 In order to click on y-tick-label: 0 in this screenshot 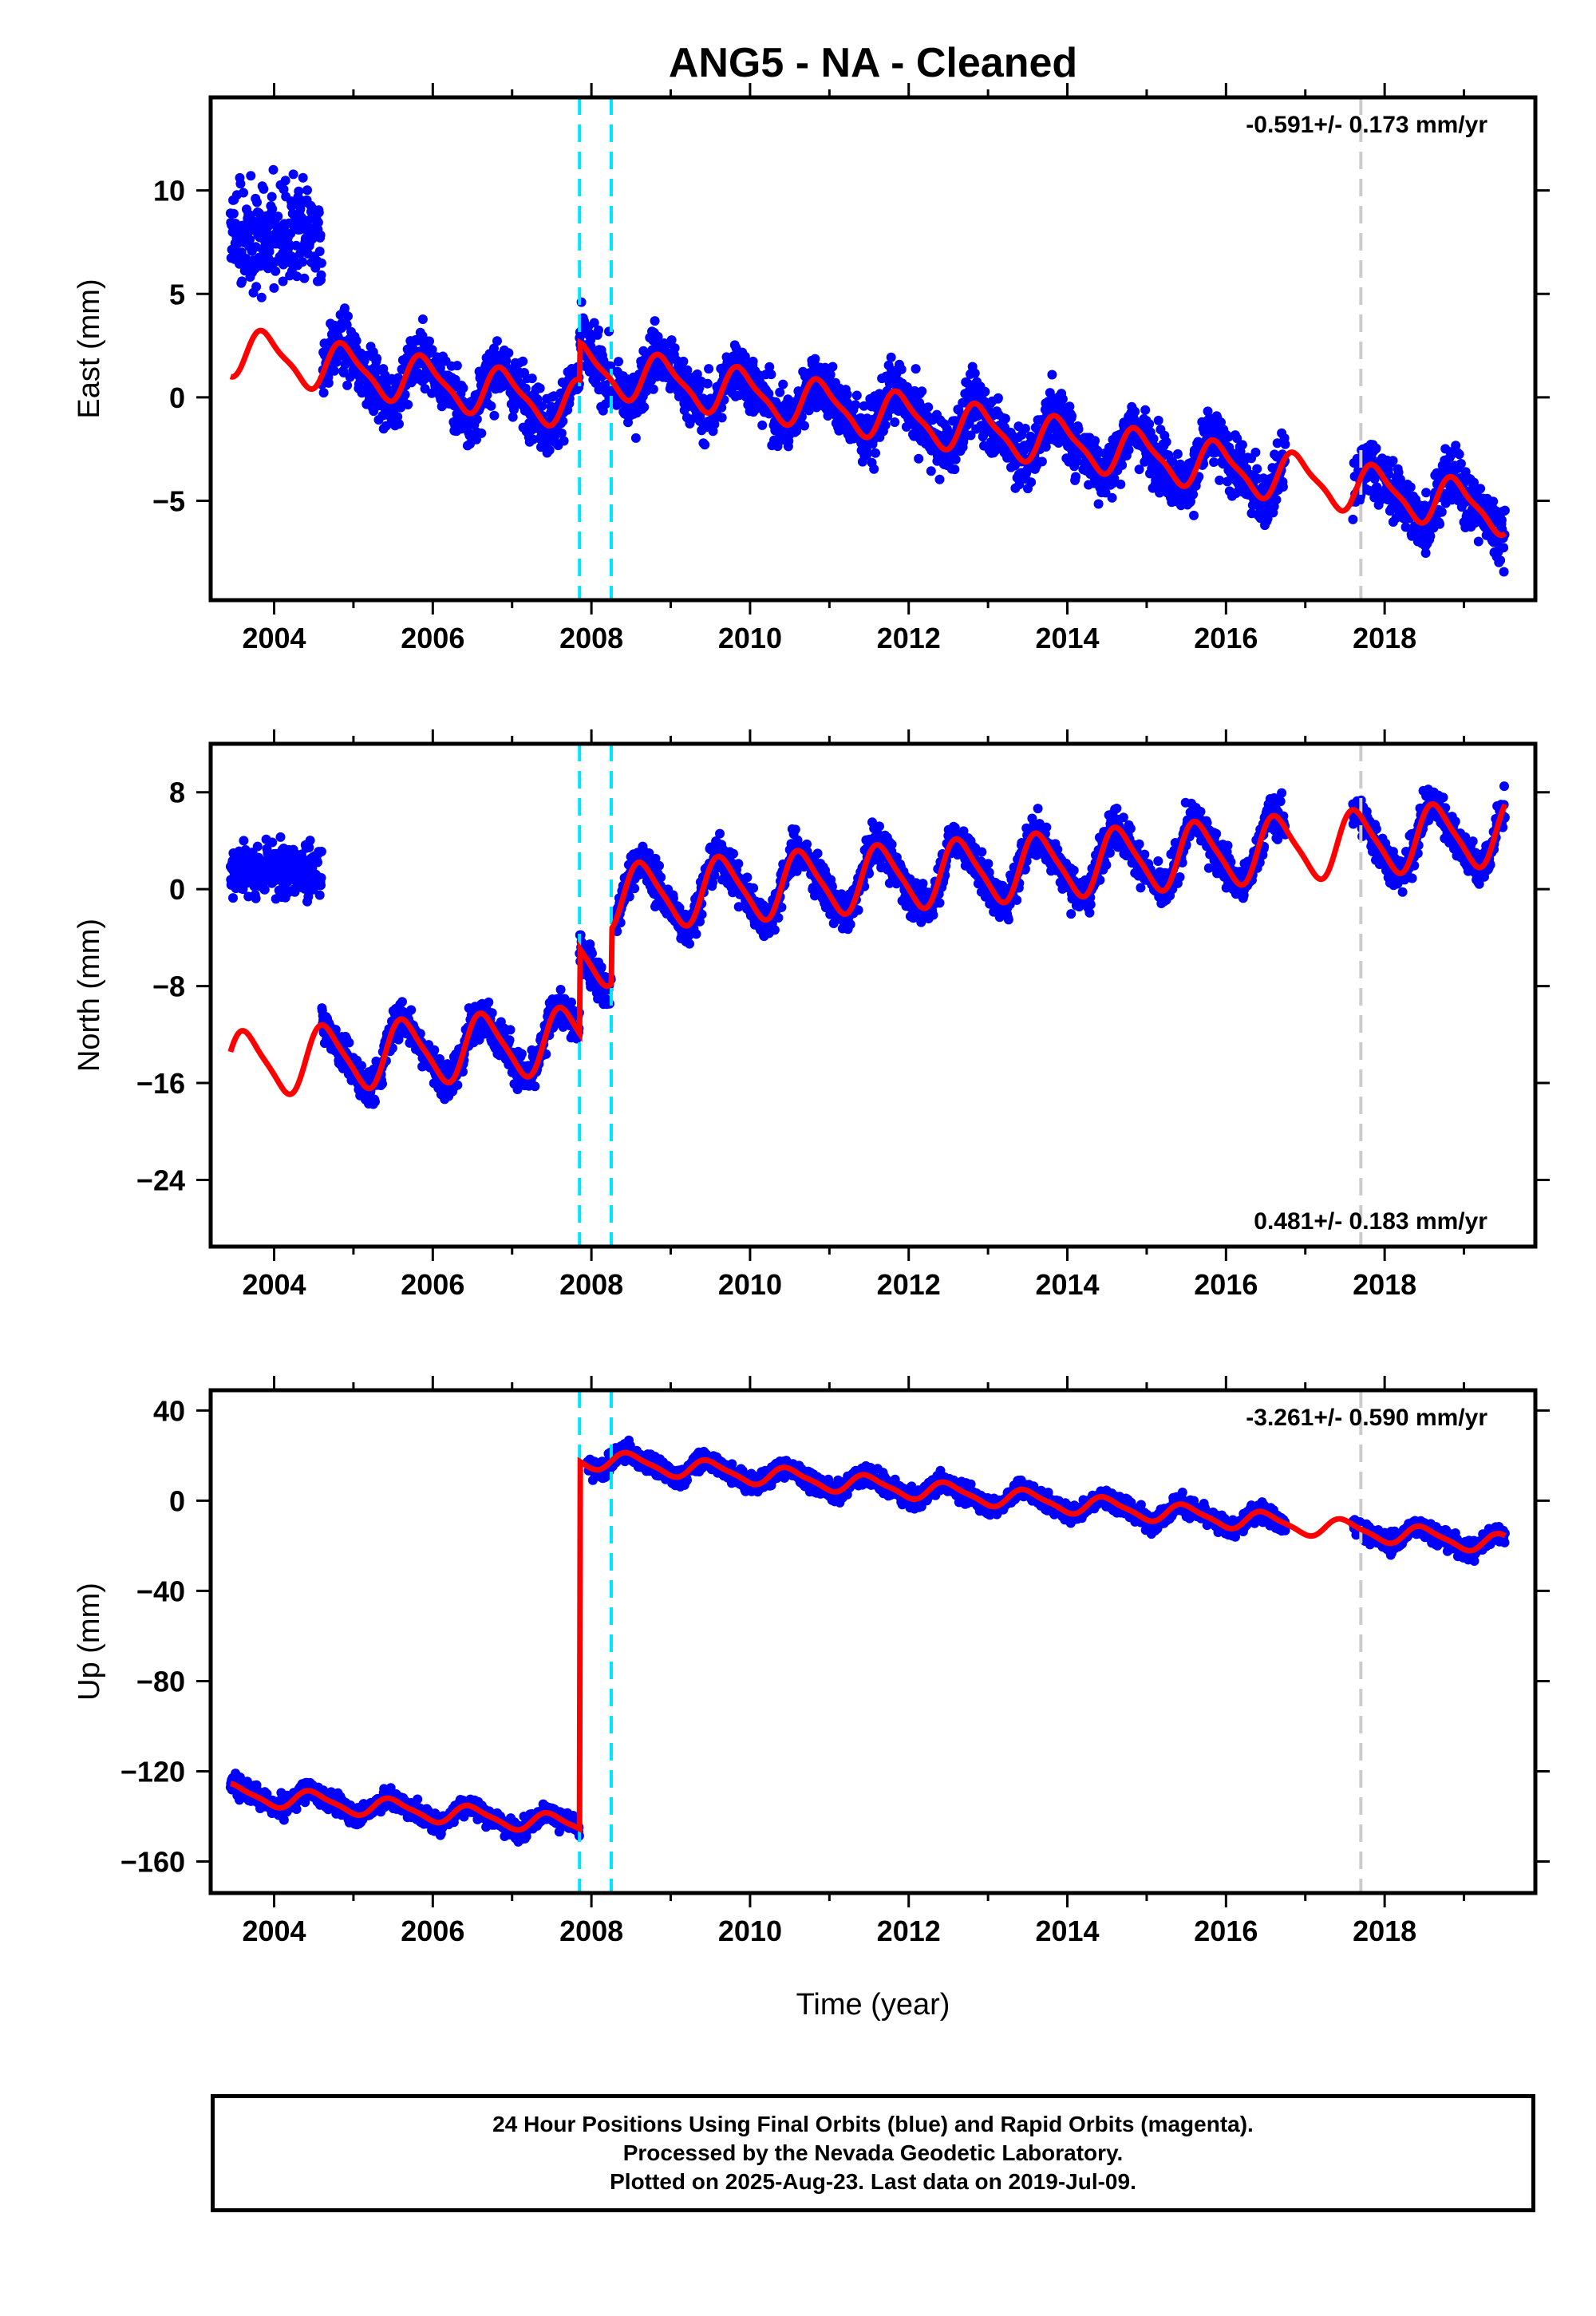, I will do `click(177, 397)`.